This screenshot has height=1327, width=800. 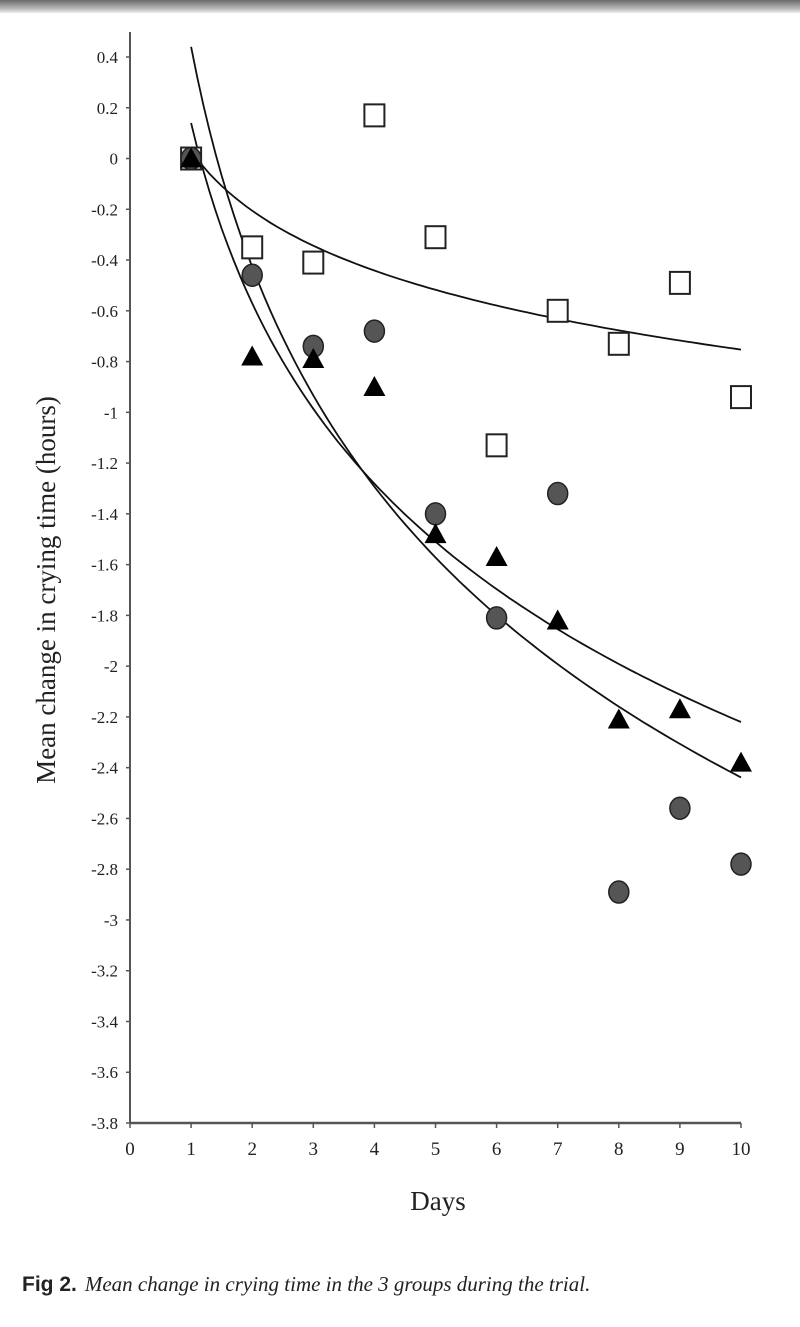 What do you see at coordinates (104, 1123) in the screenshot?
I see `y-tick-label: -3.8` at bounding box center [104, 1123].